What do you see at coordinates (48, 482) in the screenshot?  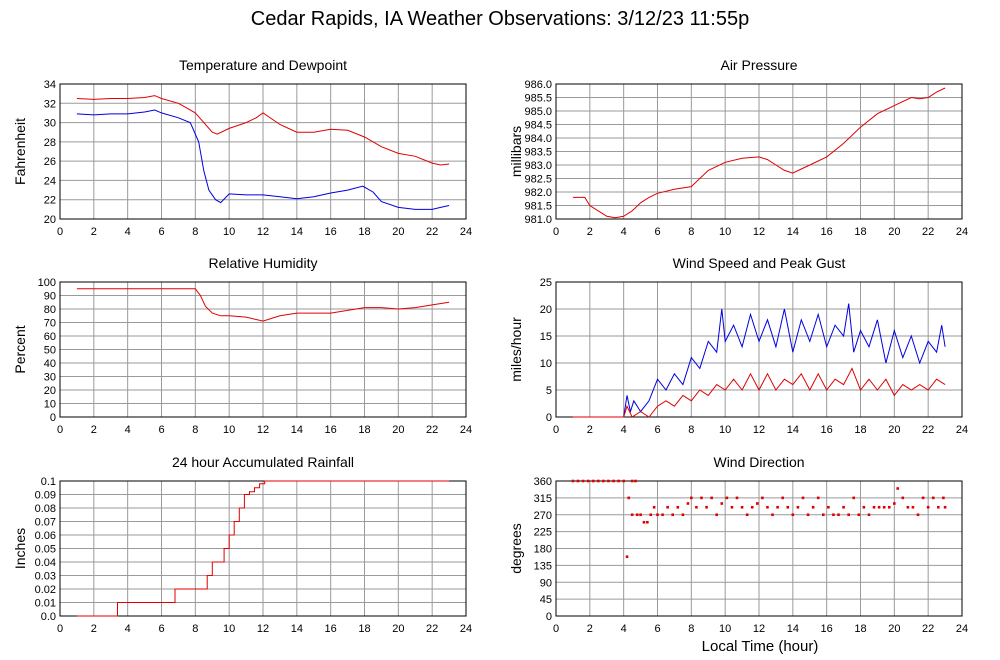 I see `y-tick-label: 0.1` at bounding box center [48, 482].